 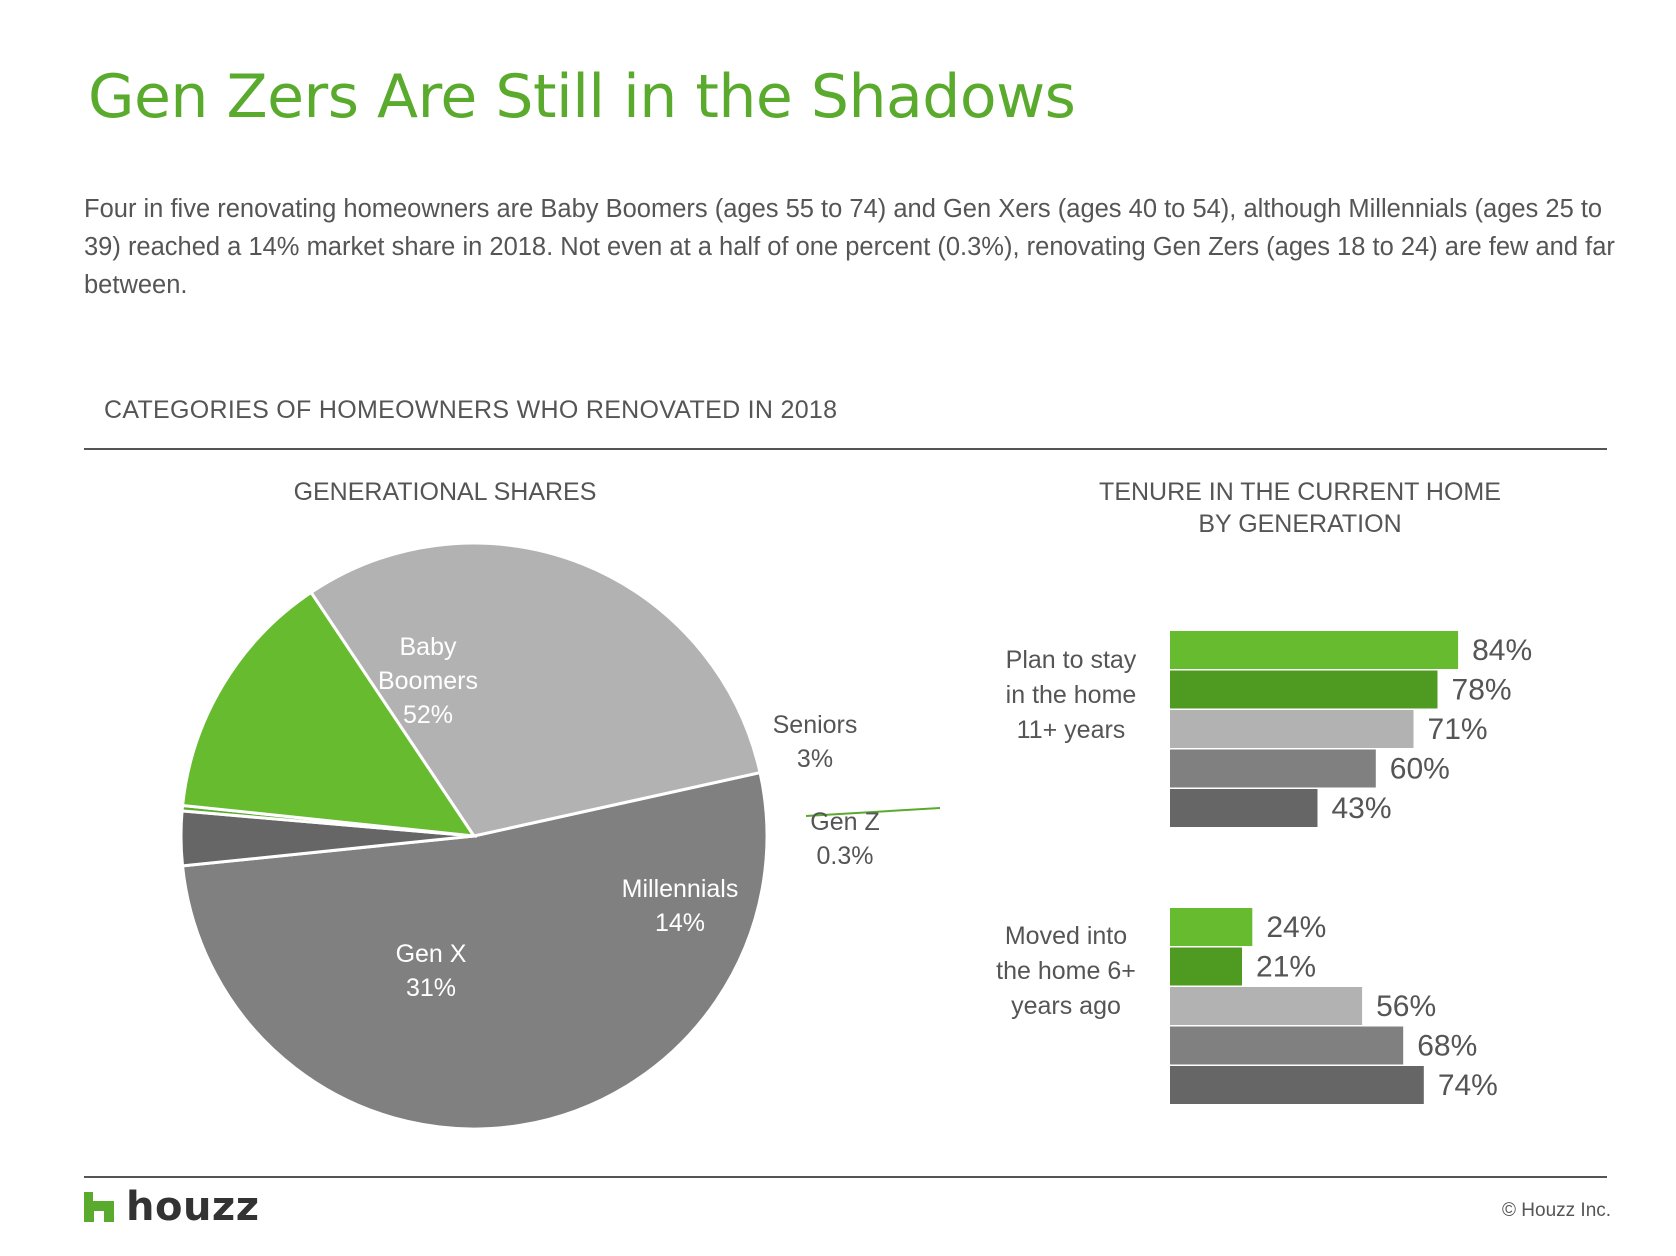 I want to click on pie-slice-value-label: 52%, so click(x=428, y=715).